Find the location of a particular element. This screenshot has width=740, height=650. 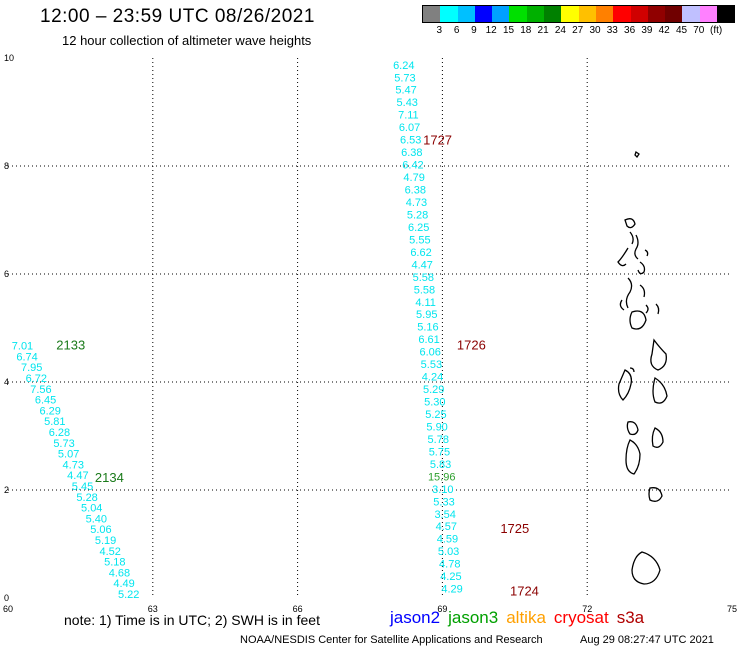

legend-label: 21 is located at coordinates (543, 30).